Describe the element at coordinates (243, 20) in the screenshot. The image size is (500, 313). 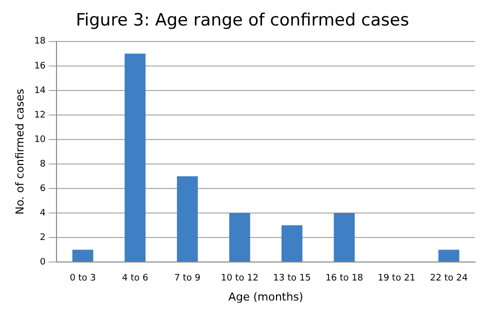
I see `chart-title: Figure 3: Age range of confirmed cases` at that location.